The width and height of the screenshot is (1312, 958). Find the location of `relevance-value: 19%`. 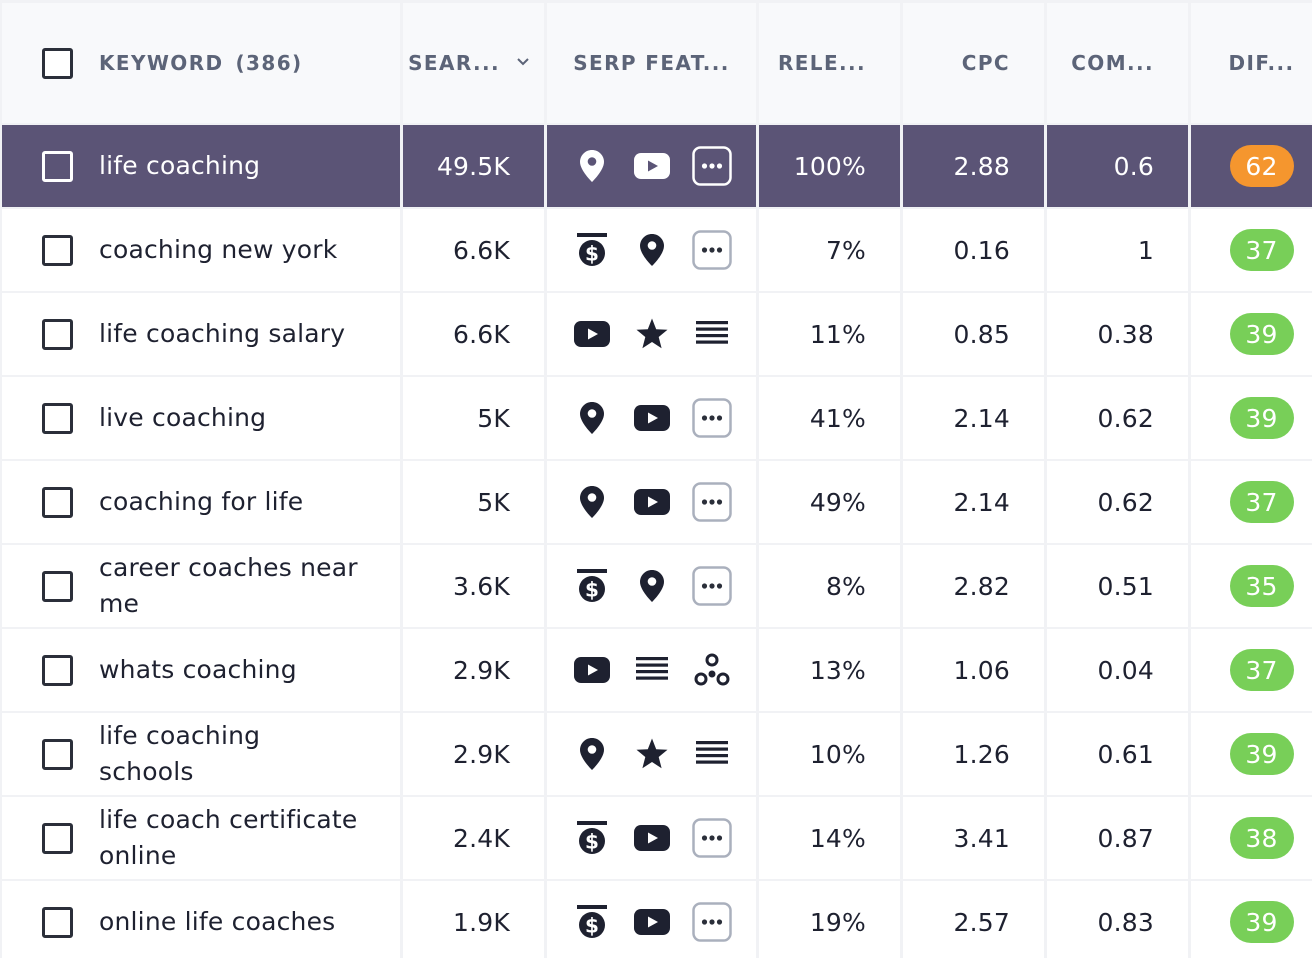

relevance-value: 19% is located at coordinates (837, 922).